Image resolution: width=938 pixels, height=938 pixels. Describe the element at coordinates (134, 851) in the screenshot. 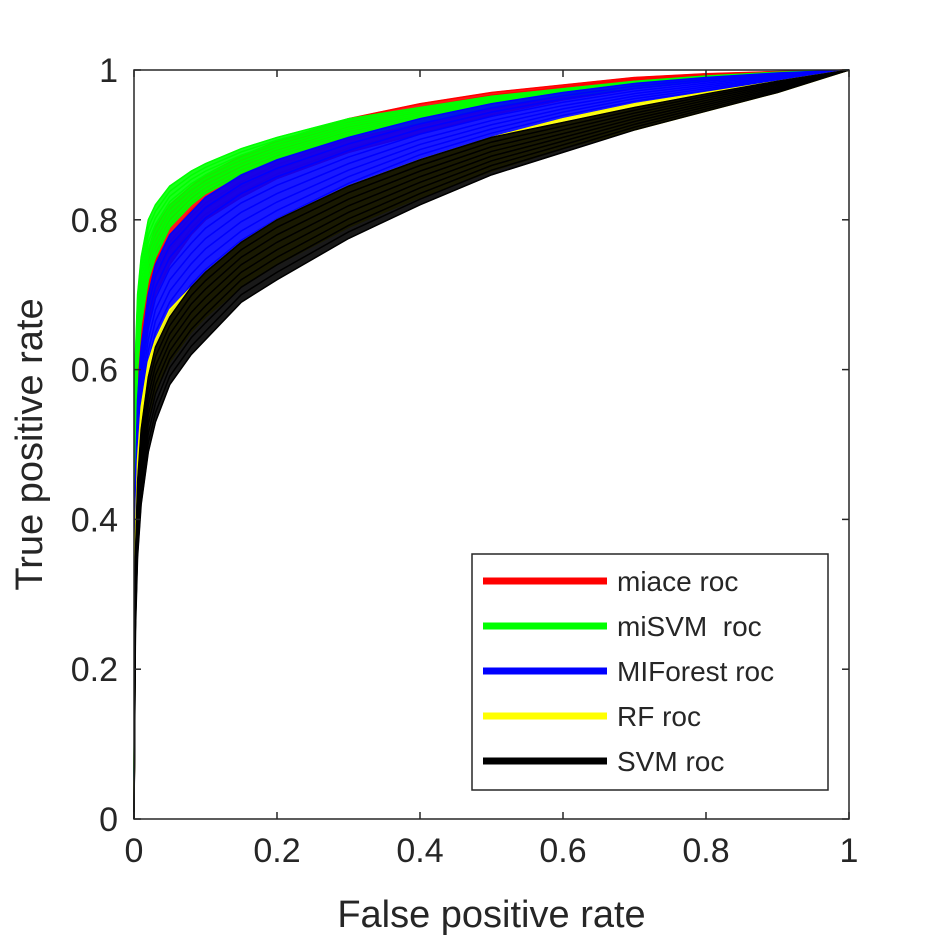

I see `x-tick-label: 0` at that location.